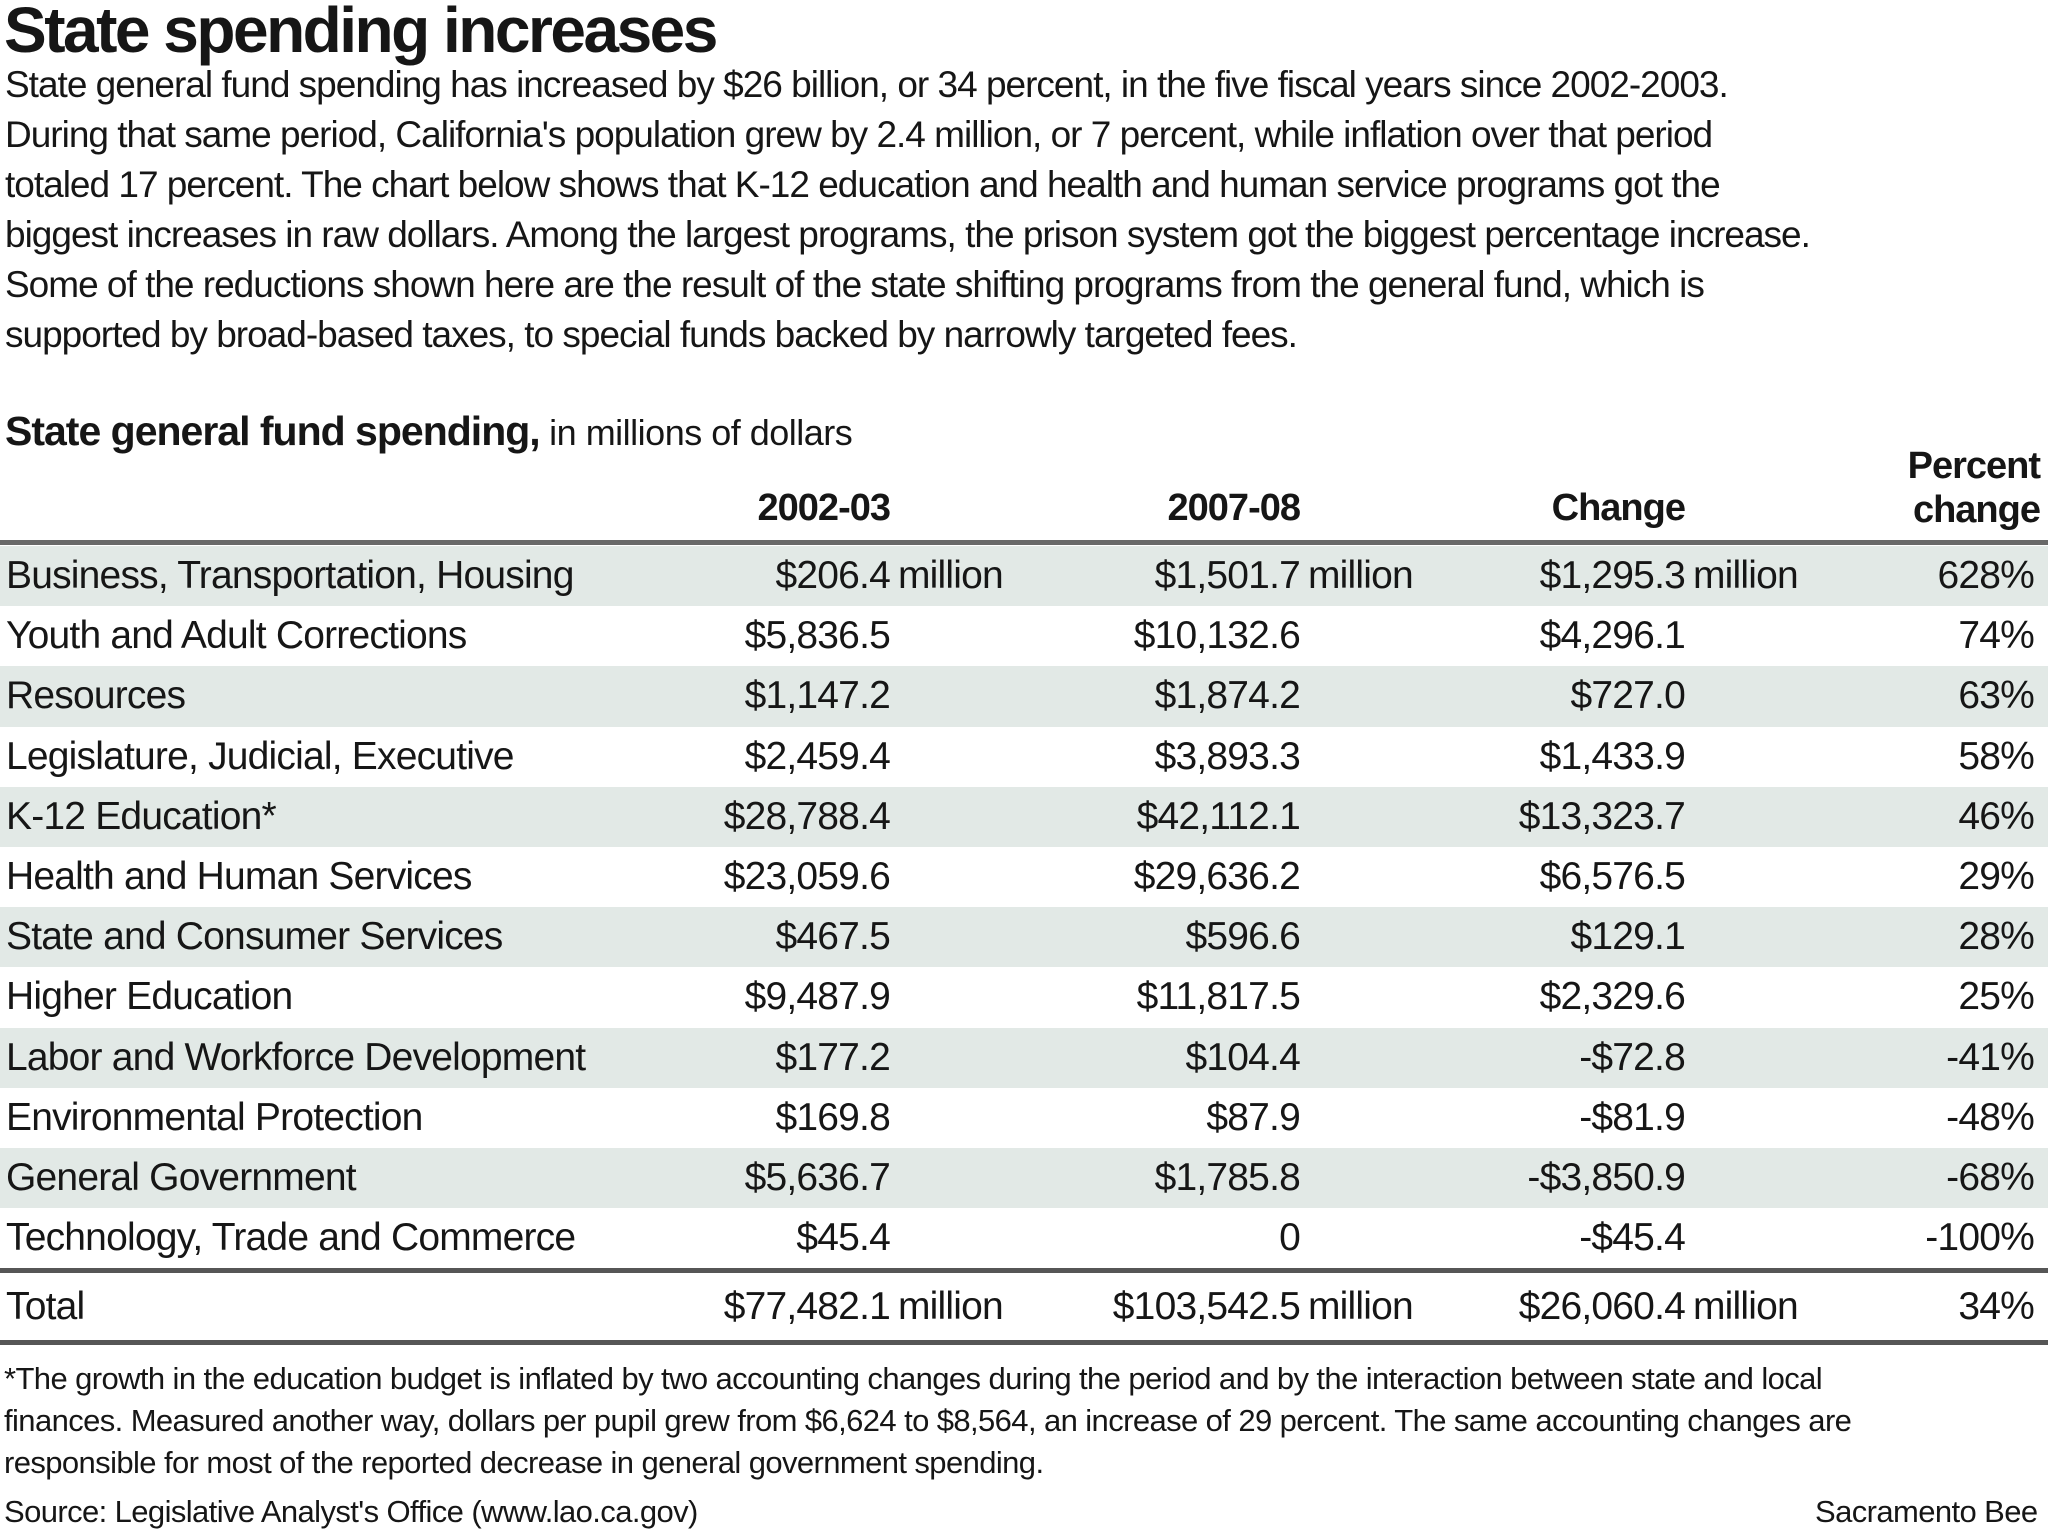 This screenshot has width=2048, height=1536. What do you see at coordinates (290, 575) in the screenshot?
I see `row-label: Business, Transportation, Housing` at bounding box center [290, 575].